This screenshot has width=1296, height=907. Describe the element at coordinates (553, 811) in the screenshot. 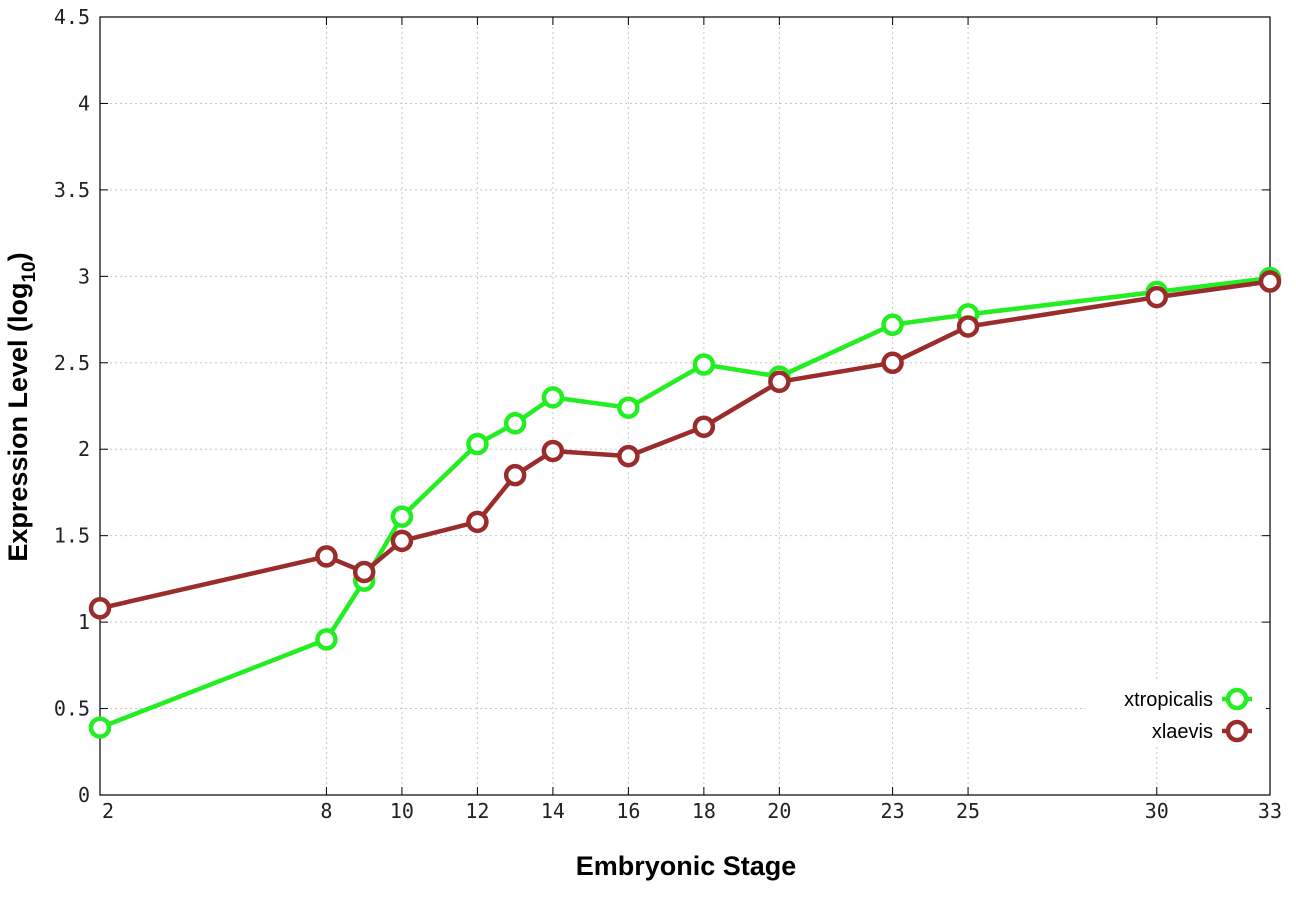

I see `x-tick-label: 14` at that location.